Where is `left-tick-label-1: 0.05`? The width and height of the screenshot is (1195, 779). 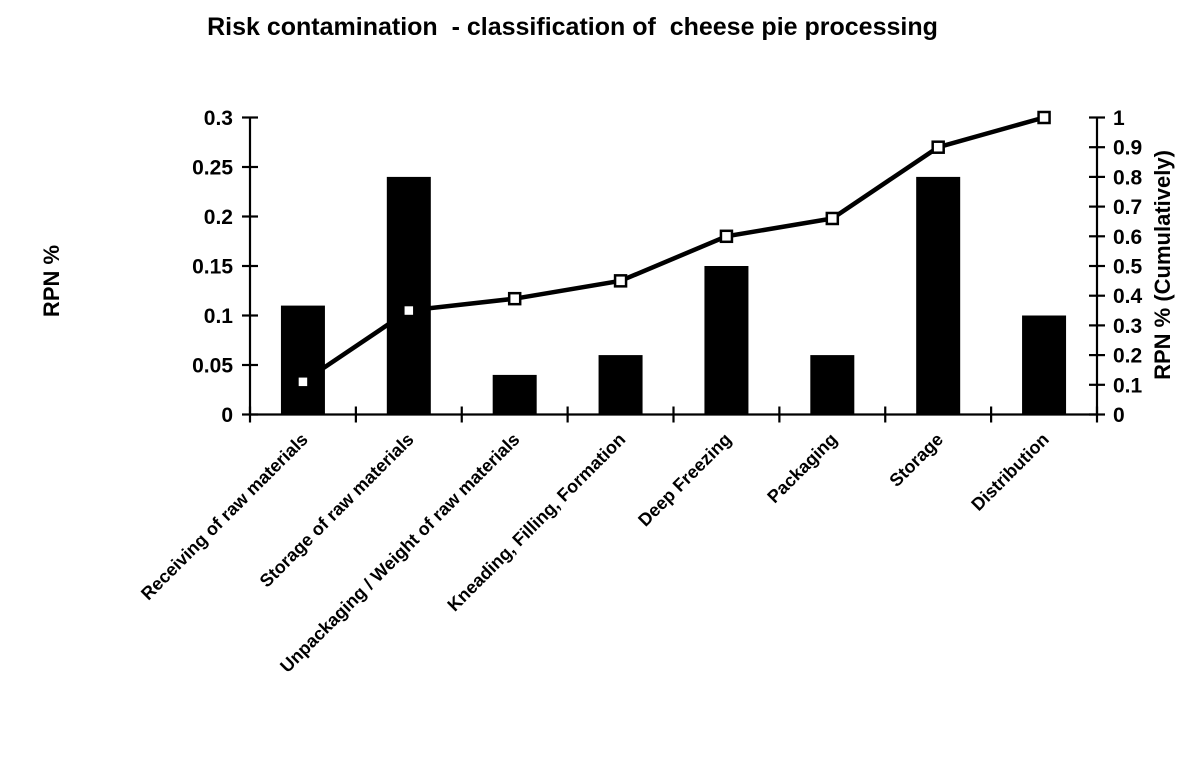 left-tick-label-1: 0.05 is located at coordinates (212, 366).